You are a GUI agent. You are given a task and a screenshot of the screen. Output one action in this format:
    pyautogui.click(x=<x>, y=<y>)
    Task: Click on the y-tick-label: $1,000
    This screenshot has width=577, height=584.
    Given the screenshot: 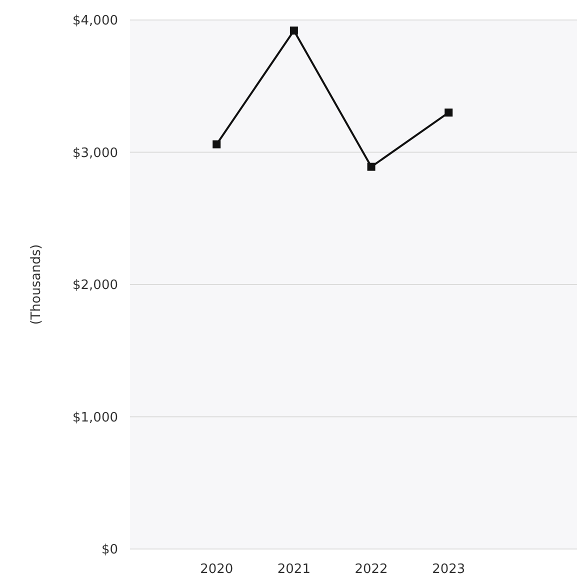 What is the action you would take?
    pyautogui.click(x=95, y=418)
    